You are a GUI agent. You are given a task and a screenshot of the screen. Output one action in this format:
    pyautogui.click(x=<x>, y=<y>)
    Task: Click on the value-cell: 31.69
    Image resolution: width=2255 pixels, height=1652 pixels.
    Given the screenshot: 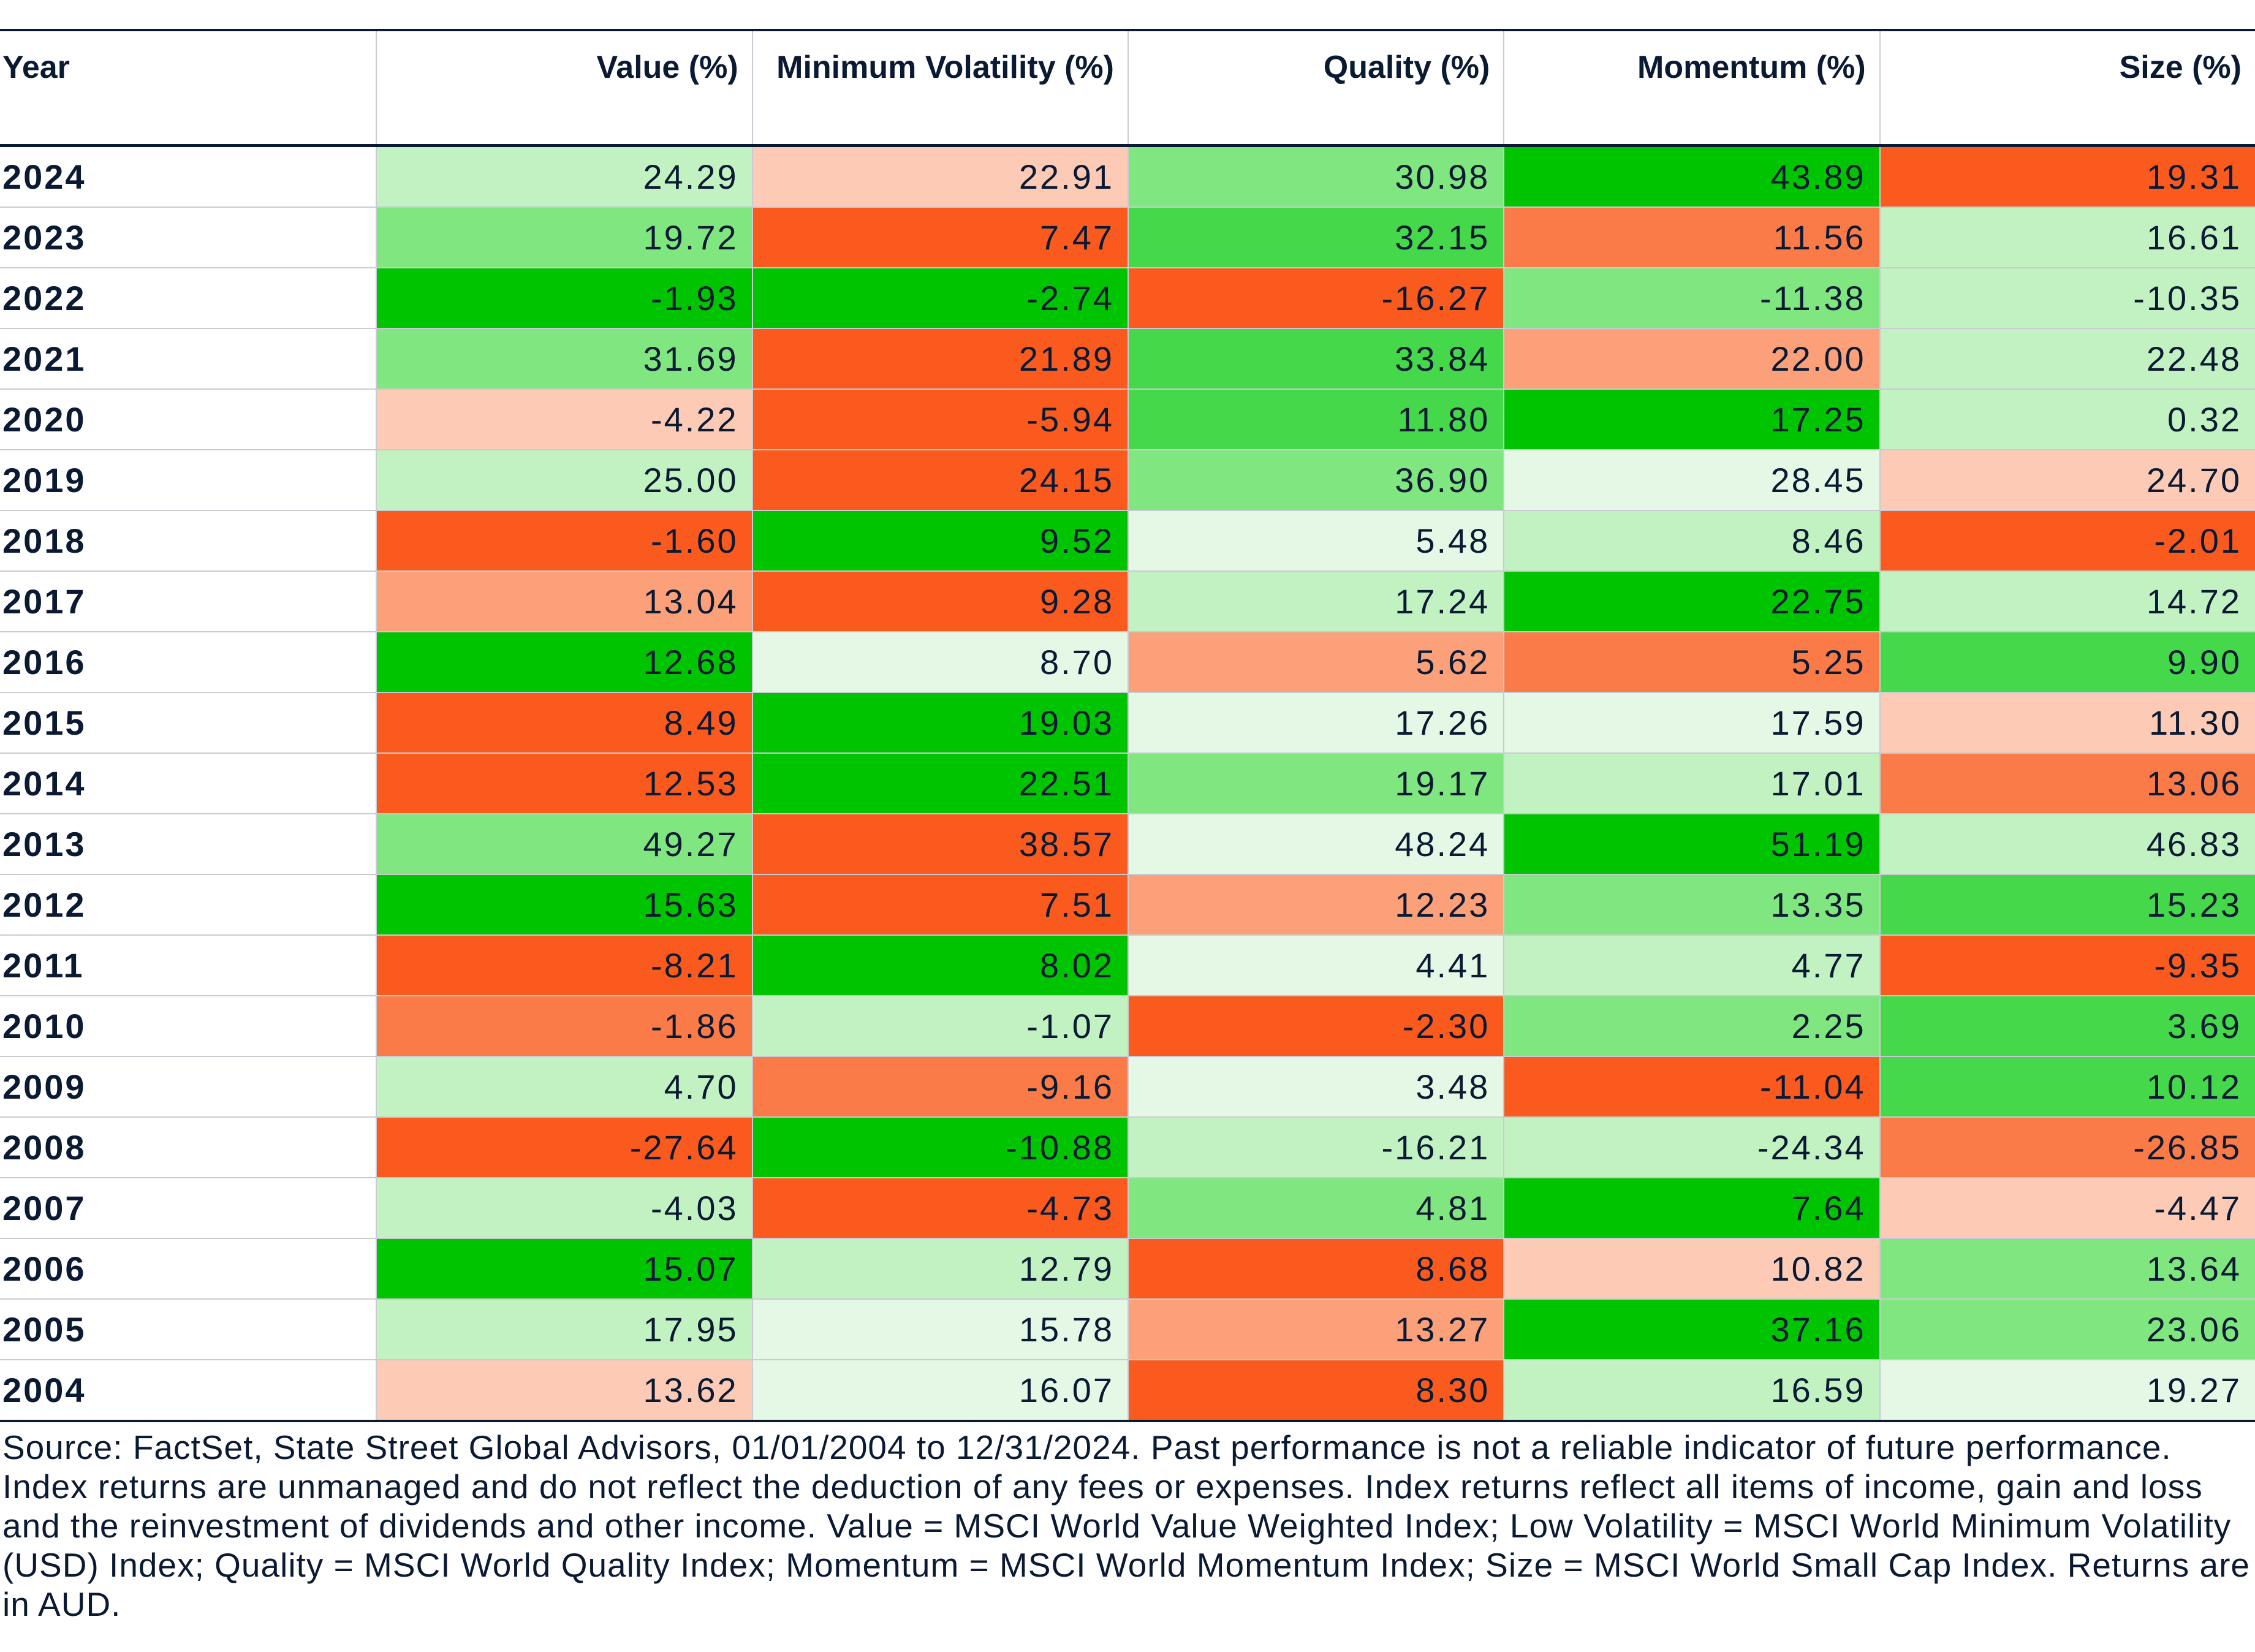 What is the action you would take?
    pyautogui.click(x=564, y=358)
    